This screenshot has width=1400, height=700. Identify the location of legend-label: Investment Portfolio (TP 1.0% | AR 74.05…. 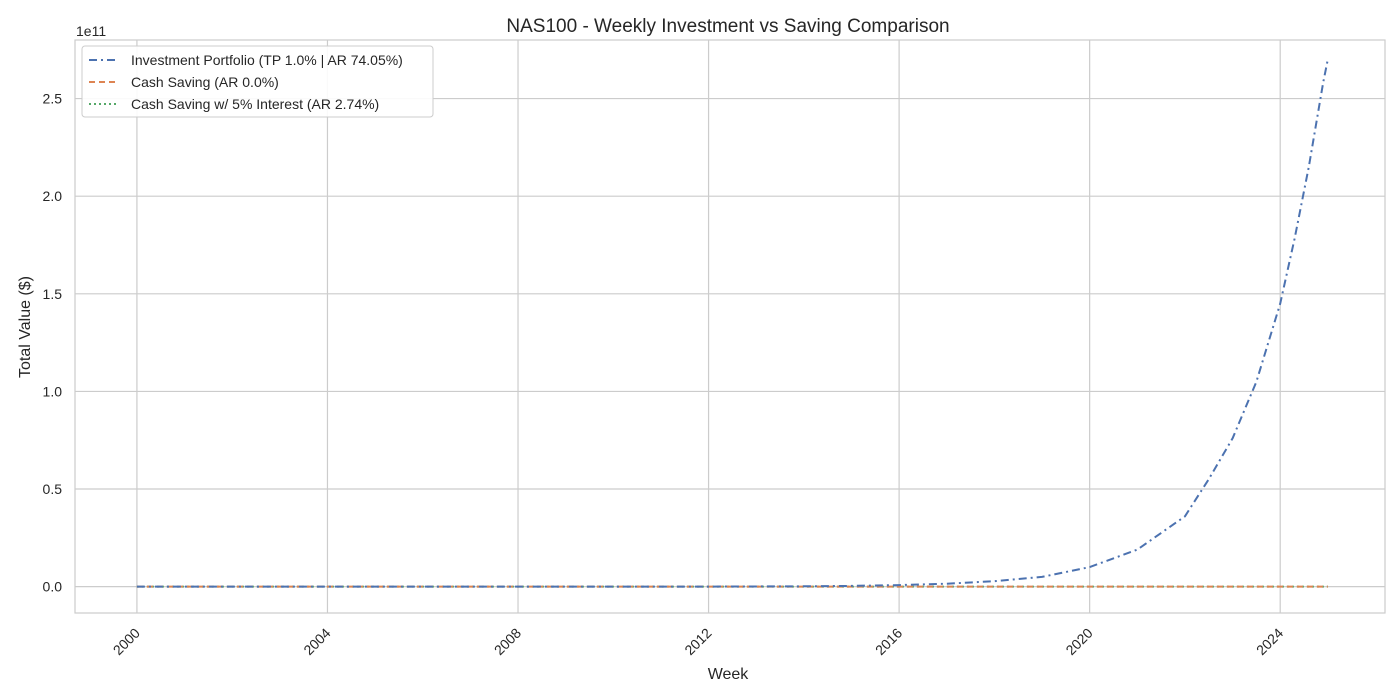
(267, 60).